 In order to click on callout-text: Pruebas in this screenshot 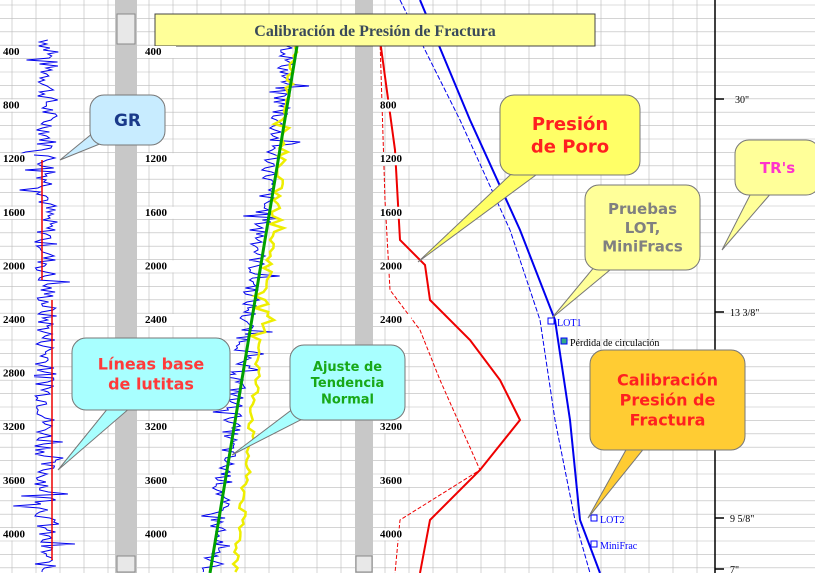, I will do `click(642, 209)`.